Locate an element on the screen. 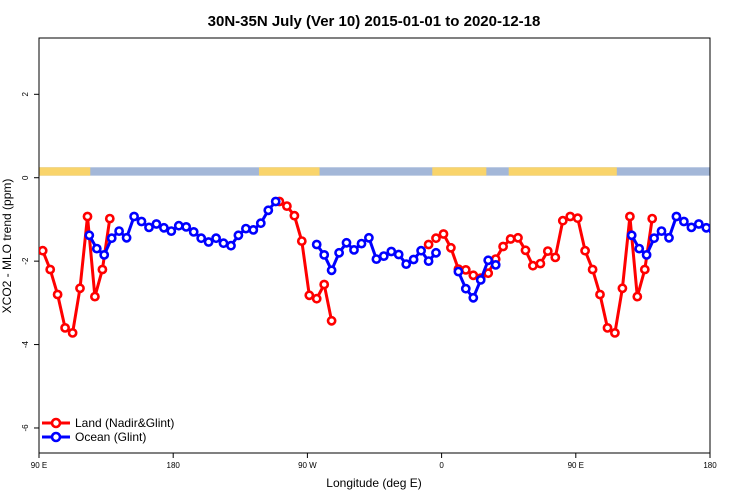 Image resolution: width=750 pixels, height=500 pixels. legend: Land (Nadir&Glint)Ocean (Glint) is located at coordinates (108, 430).